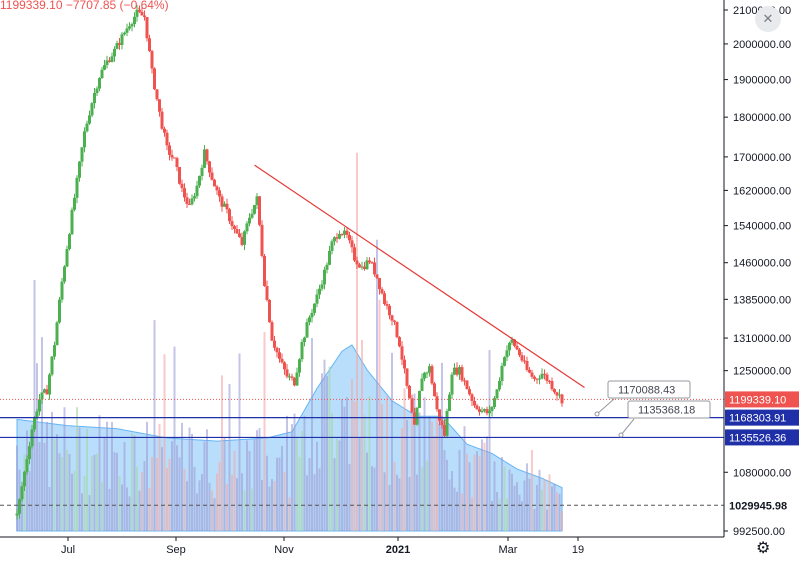 The image size is (799, 563). Describe the element at coordinates (762, 158) in the screenshot. I see `price-tick-label: 1700000.00` at that location.